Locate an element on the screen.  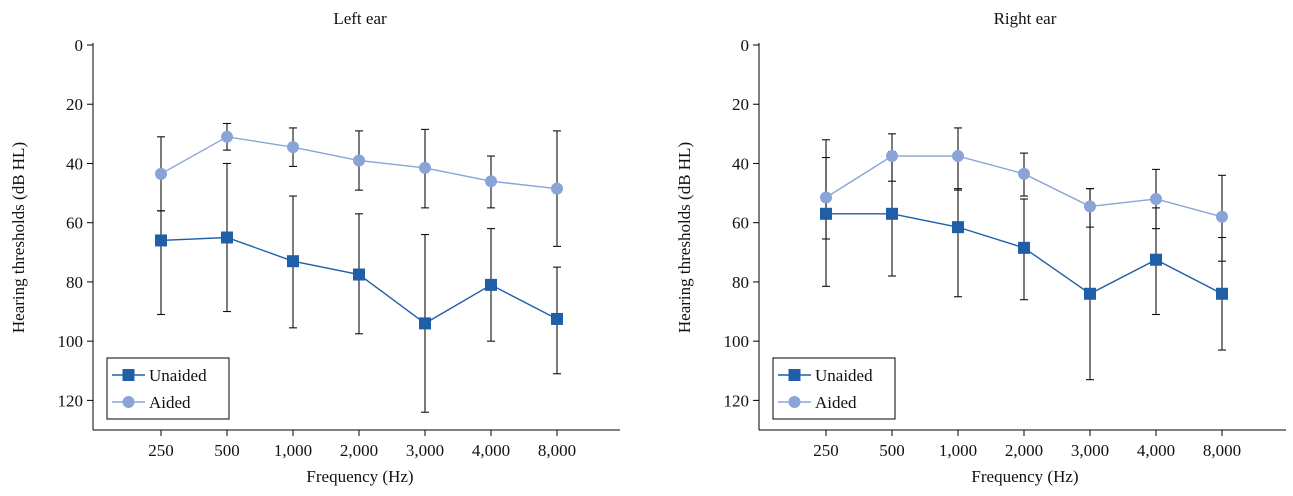
chart-title: Left ear is located at coordinates (360, 18).